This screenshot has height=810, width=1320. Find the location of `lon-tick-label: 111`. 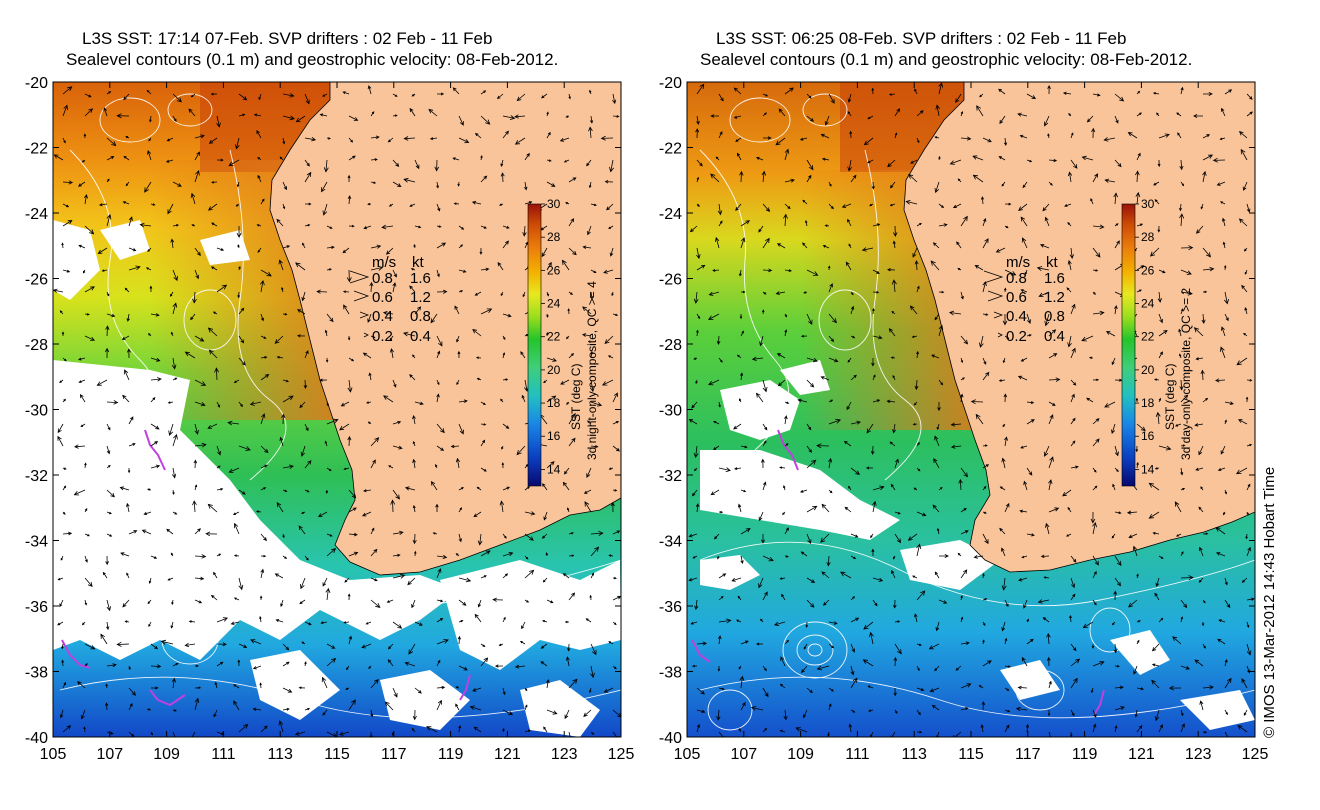

lon-tick-label: 111 is located at coordinates (223, 754).